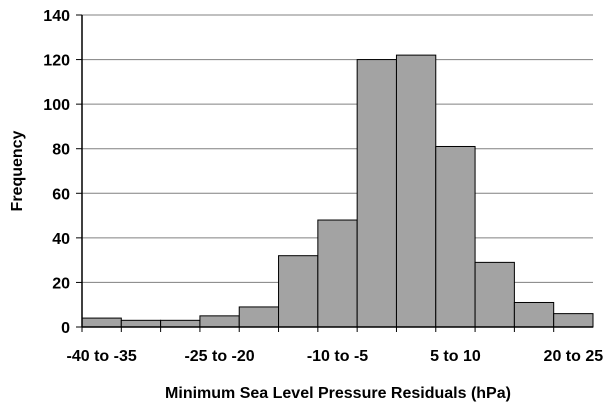  Describe the element at coordinates (56, 16) in the screenshot. I see `y-tick-label: 140` at that location.